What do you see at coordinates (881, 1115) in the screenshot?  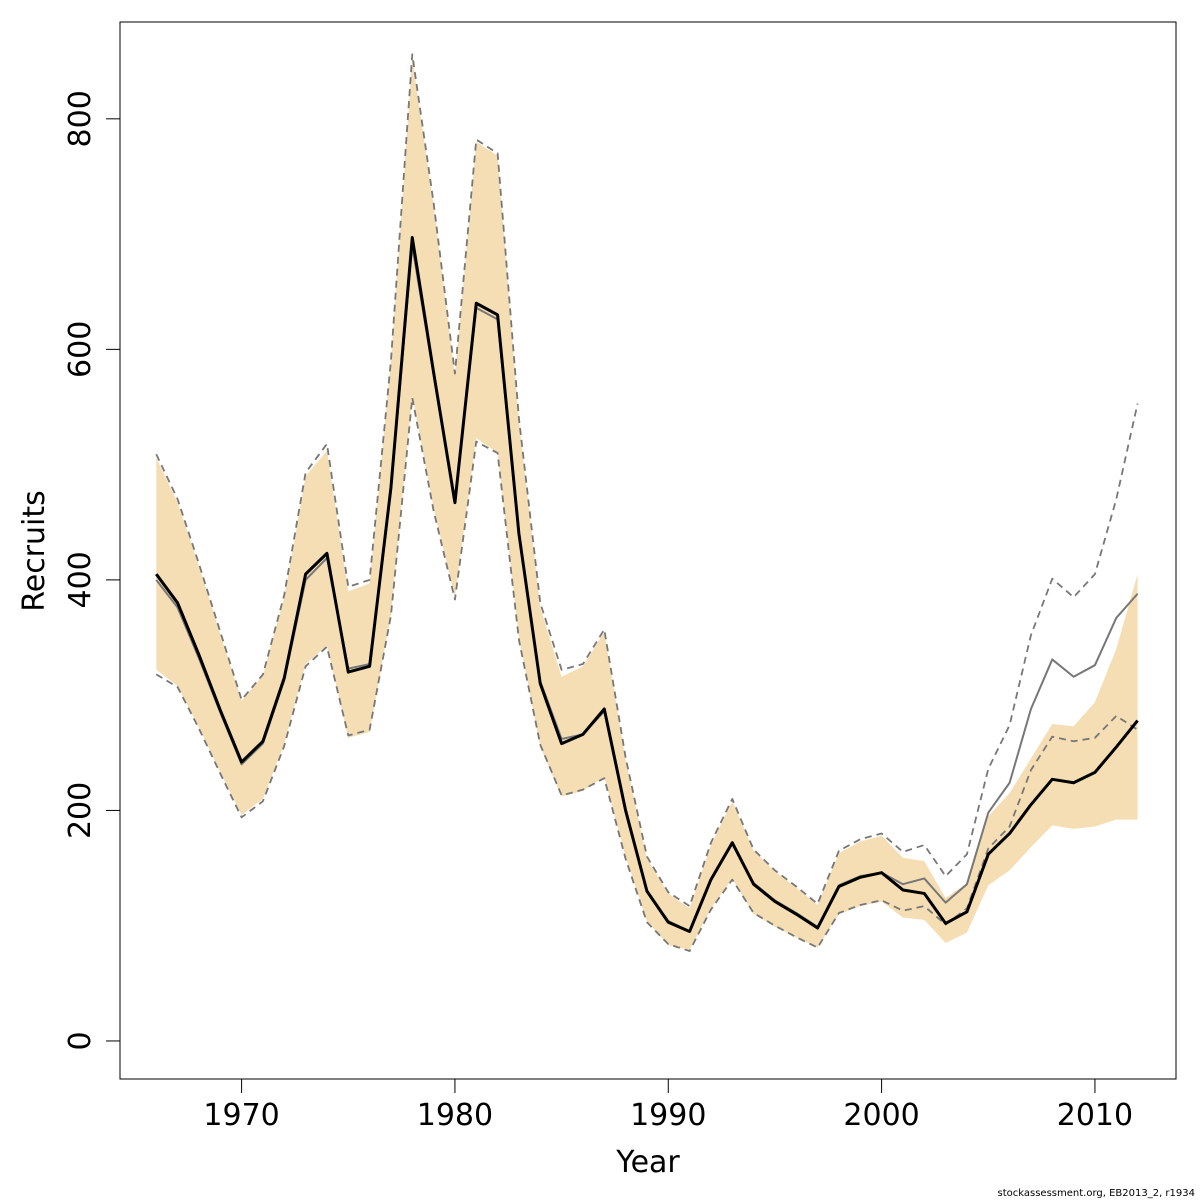 I see `x-tick-label-2000: 2000` at bounding box center [881, 1115].